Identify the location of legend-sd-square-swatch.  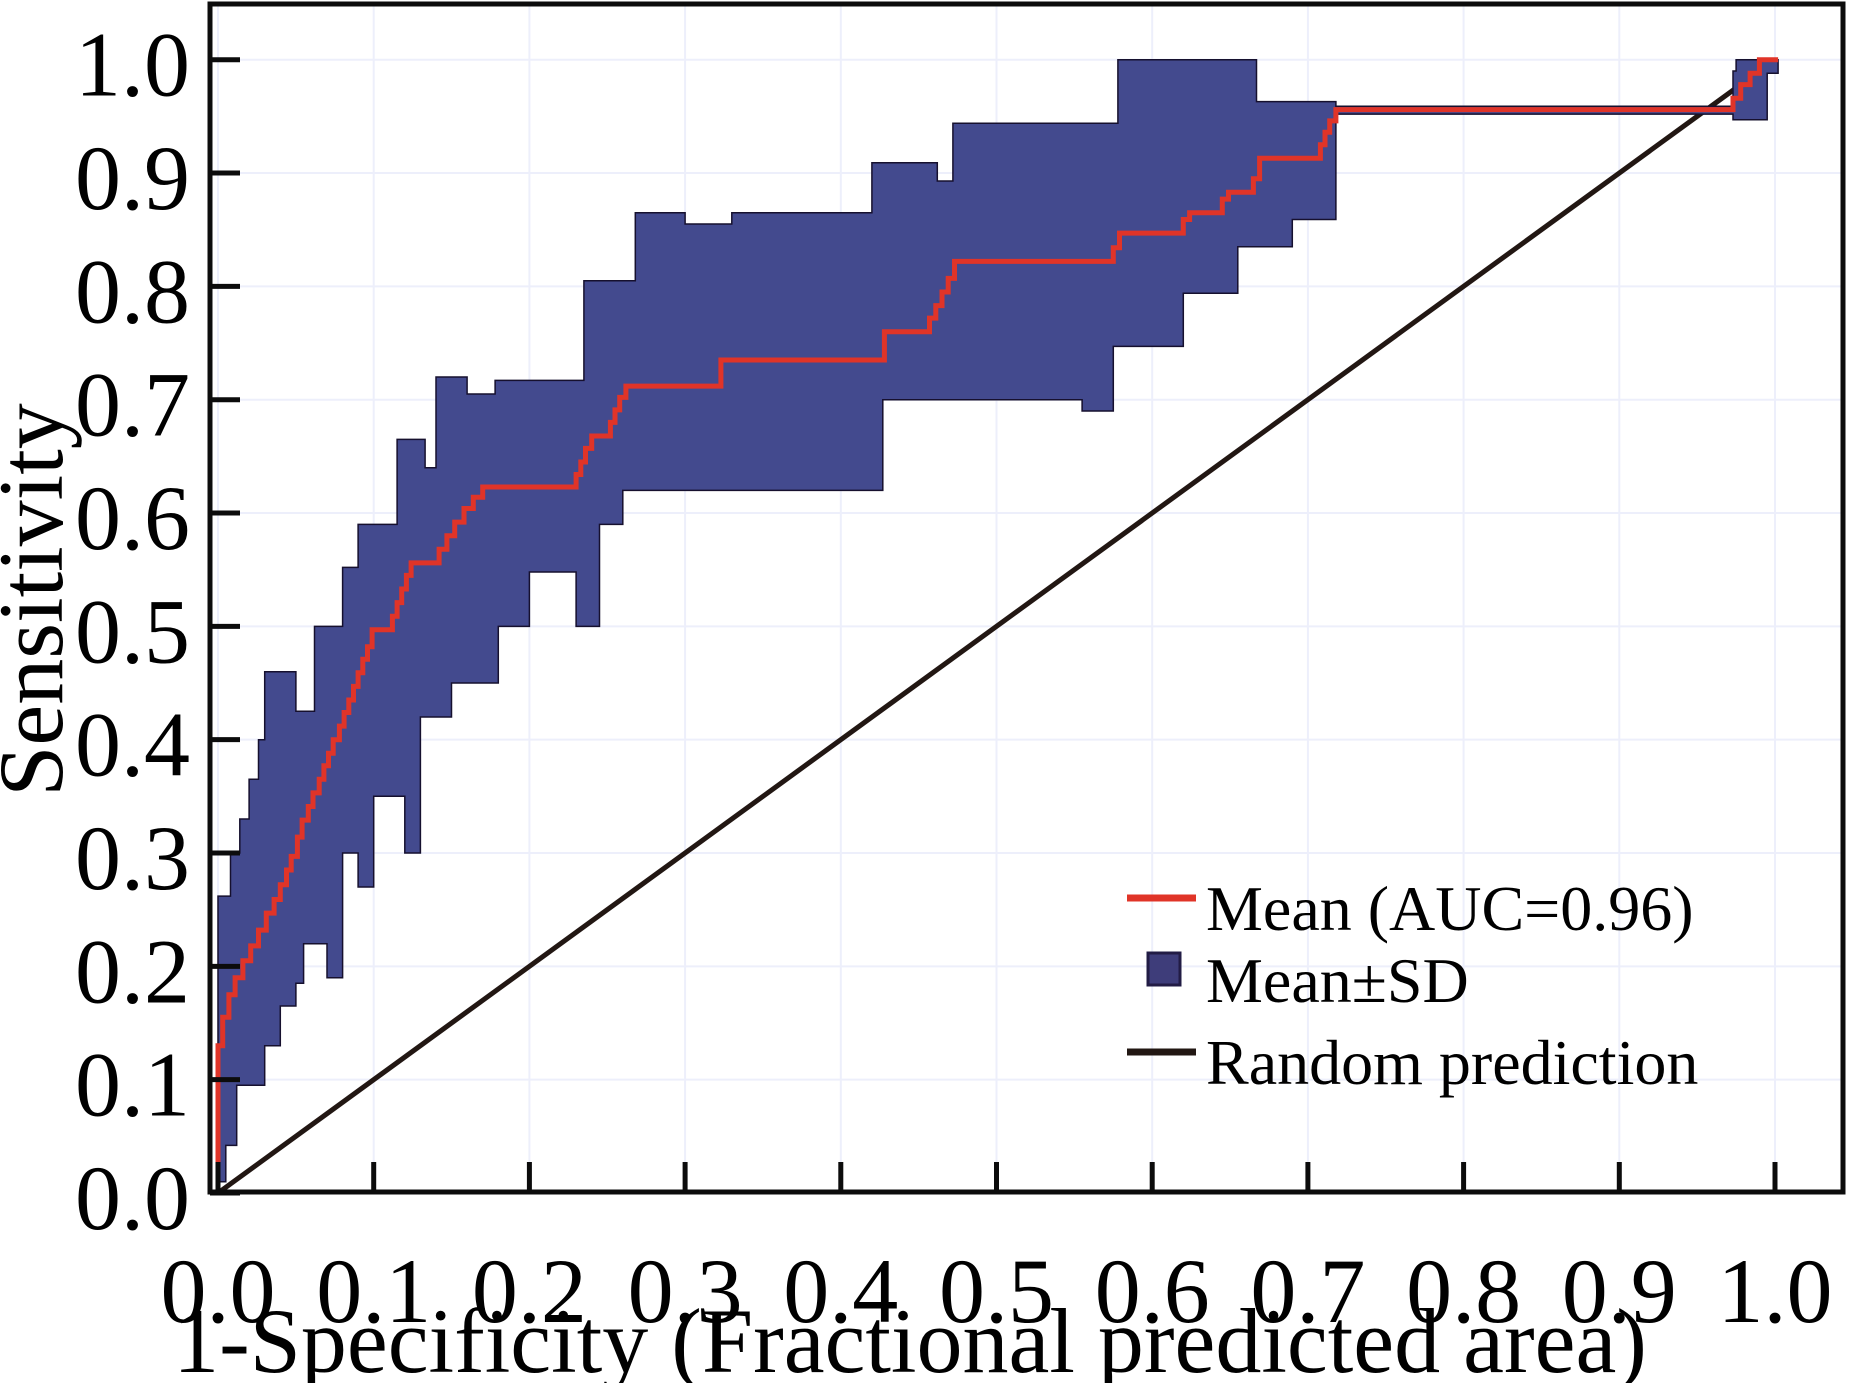
(1164, 969).